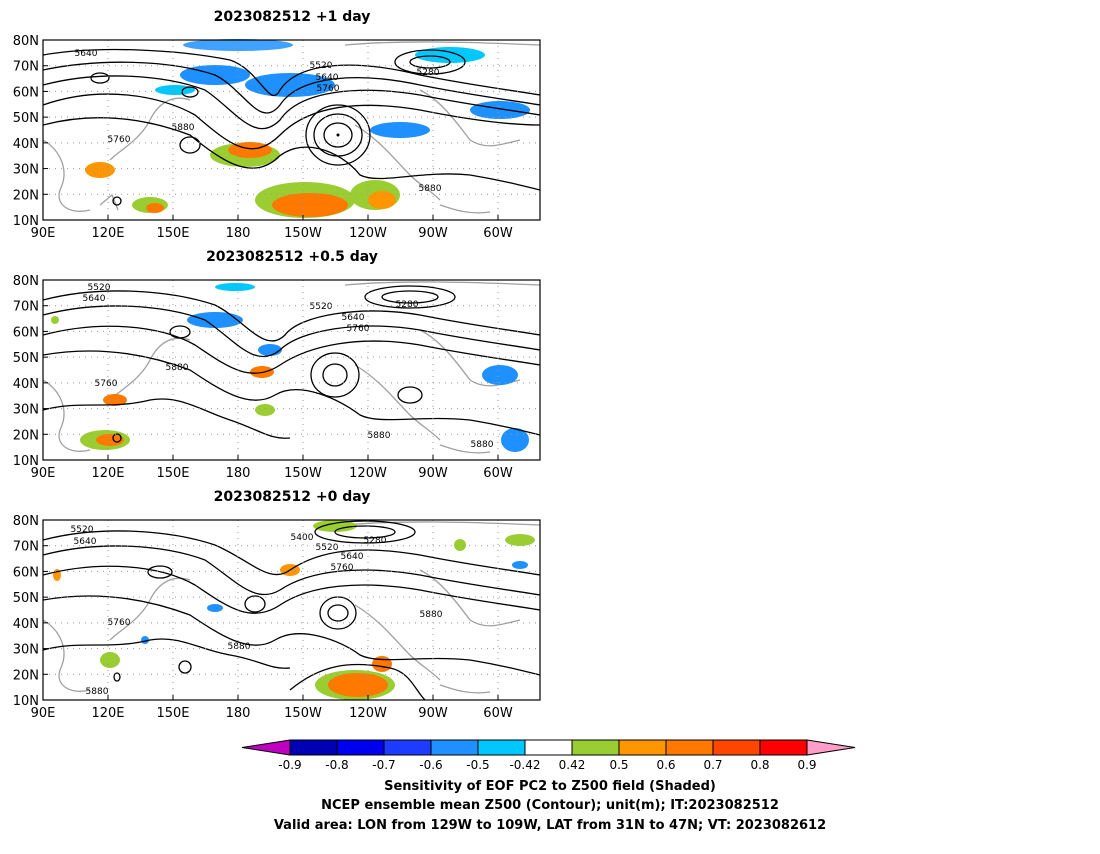 The image size is (1100, 854). What do you see at coordinates (712, 765) in the screenshot?
I see `colorbar-tick-label: 0.7` at bounding box center [712, 765].